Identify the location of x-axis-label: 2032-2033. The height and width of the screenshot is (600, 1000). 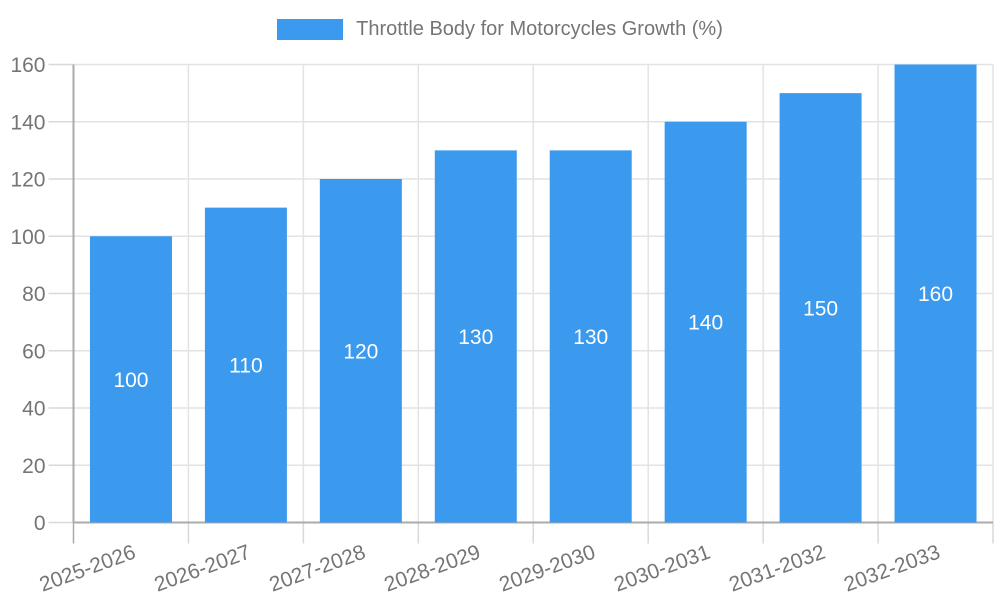
(892, 569).